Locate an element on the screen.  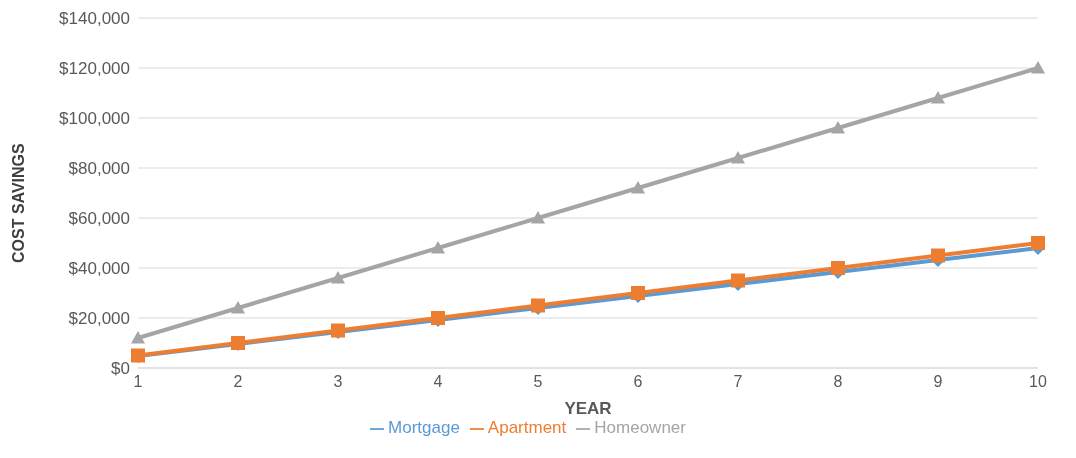
y-tick-label: $120,000 is located at coordinates (94, 69).